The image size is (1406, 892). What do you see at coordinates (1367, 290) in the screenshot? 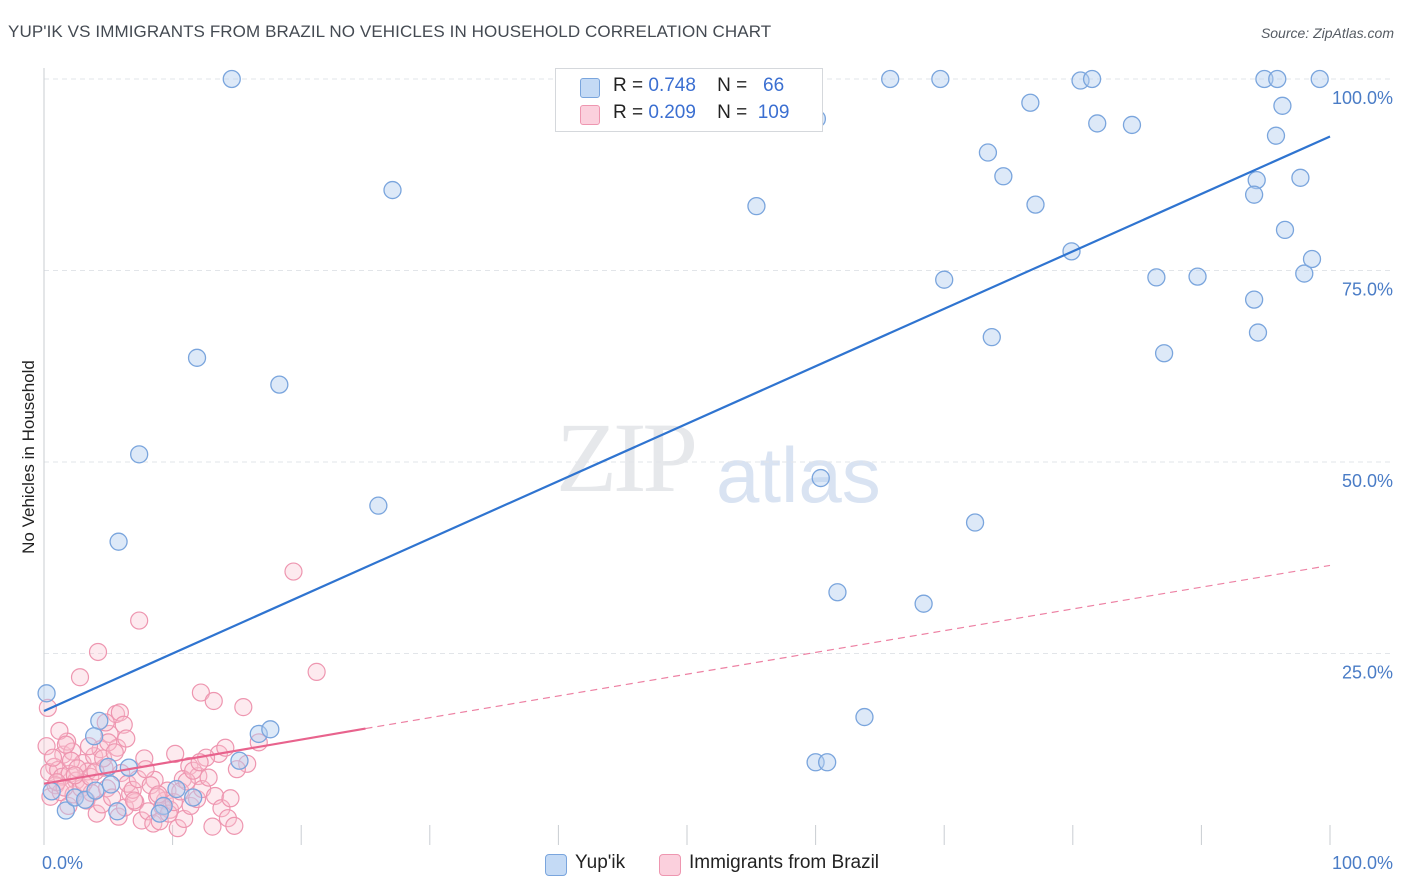
I see `y-tick-label: 75.0%` at bounding box center [1367, 290].